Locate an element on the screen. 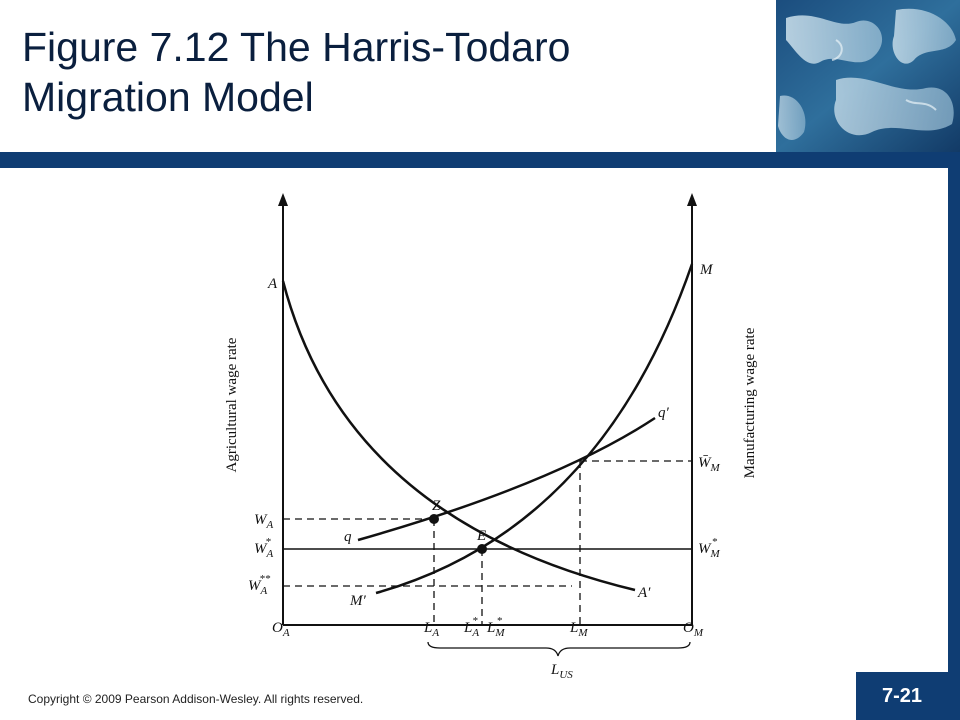  curve-label-q: q is located at coordinates (348, 537).